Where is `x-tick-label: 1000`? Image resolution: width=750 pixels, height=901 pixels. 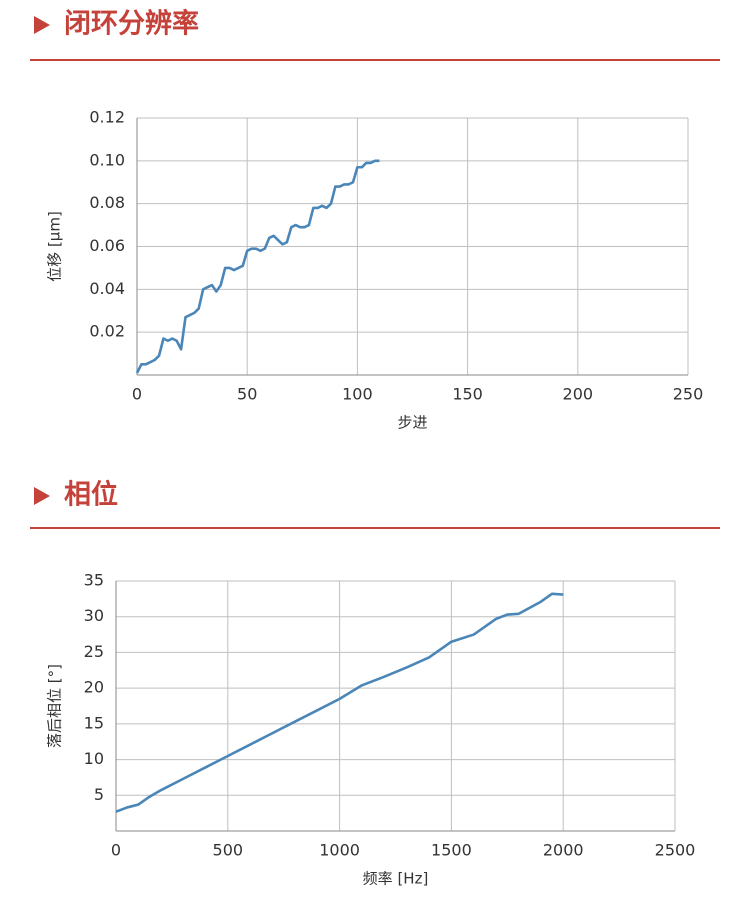
x-tick-label: 1000 is located at coordinates (339, 850).